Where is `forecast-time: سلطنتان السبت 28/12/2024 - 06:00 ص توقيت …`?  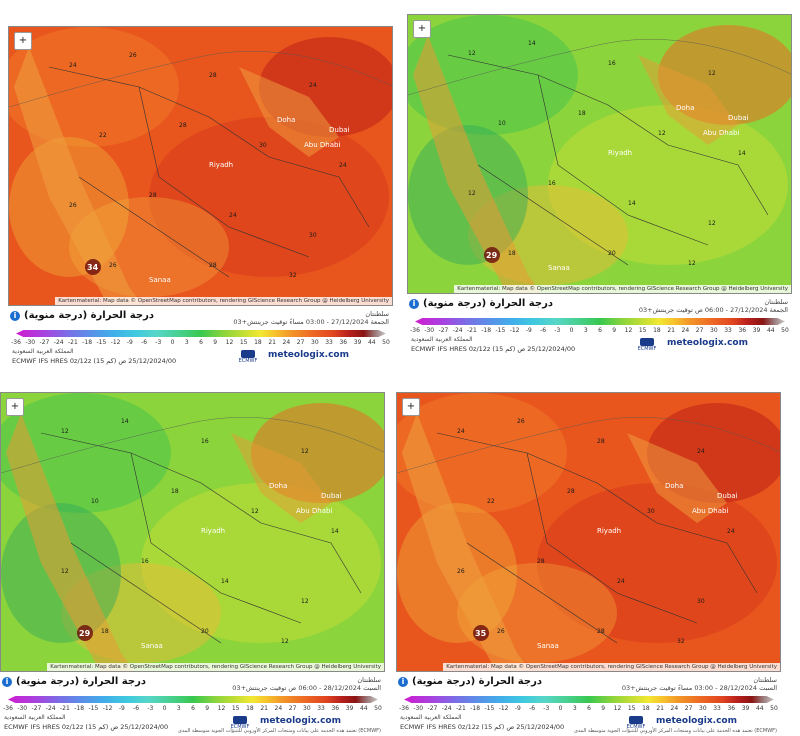 forecast-time: سلطنتان السبت 28/12/2024 - 06:00 ص توقيت … is located at coordinates (306, 684).